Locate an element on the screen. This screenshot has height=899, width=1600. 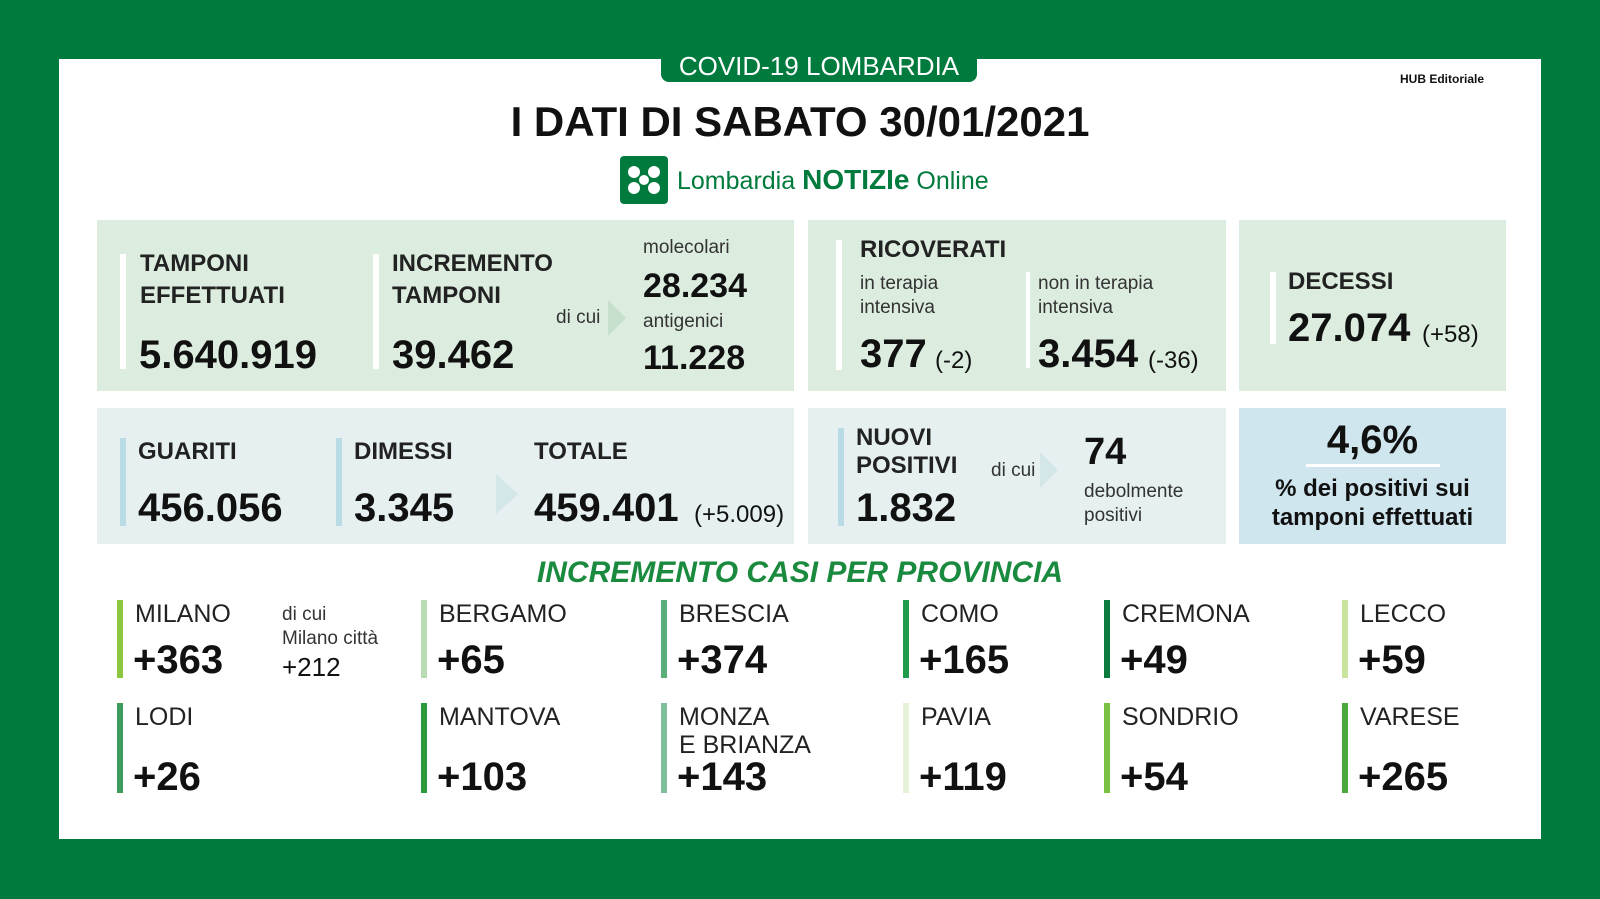
province-value: +59 is located at coordinates (1392, 660).